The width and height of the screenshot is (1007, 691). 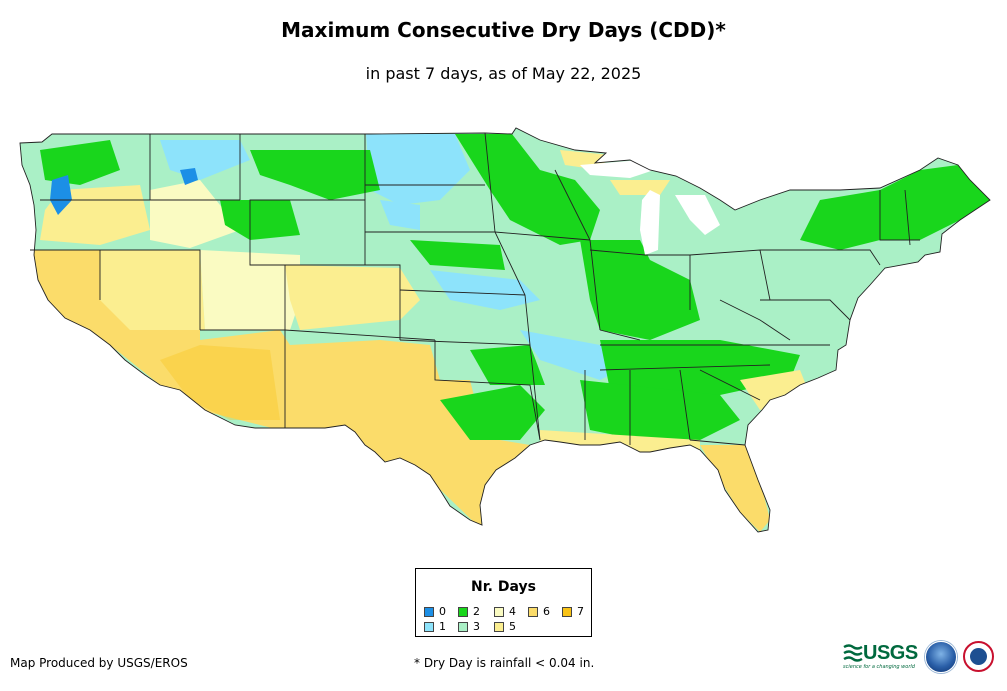 What do you see at coordinates (503, 602) in the screenshot?
I see `legend: Nr. Days 0 1 2 3 4 5 6 7` at bounding box center [503, 602].